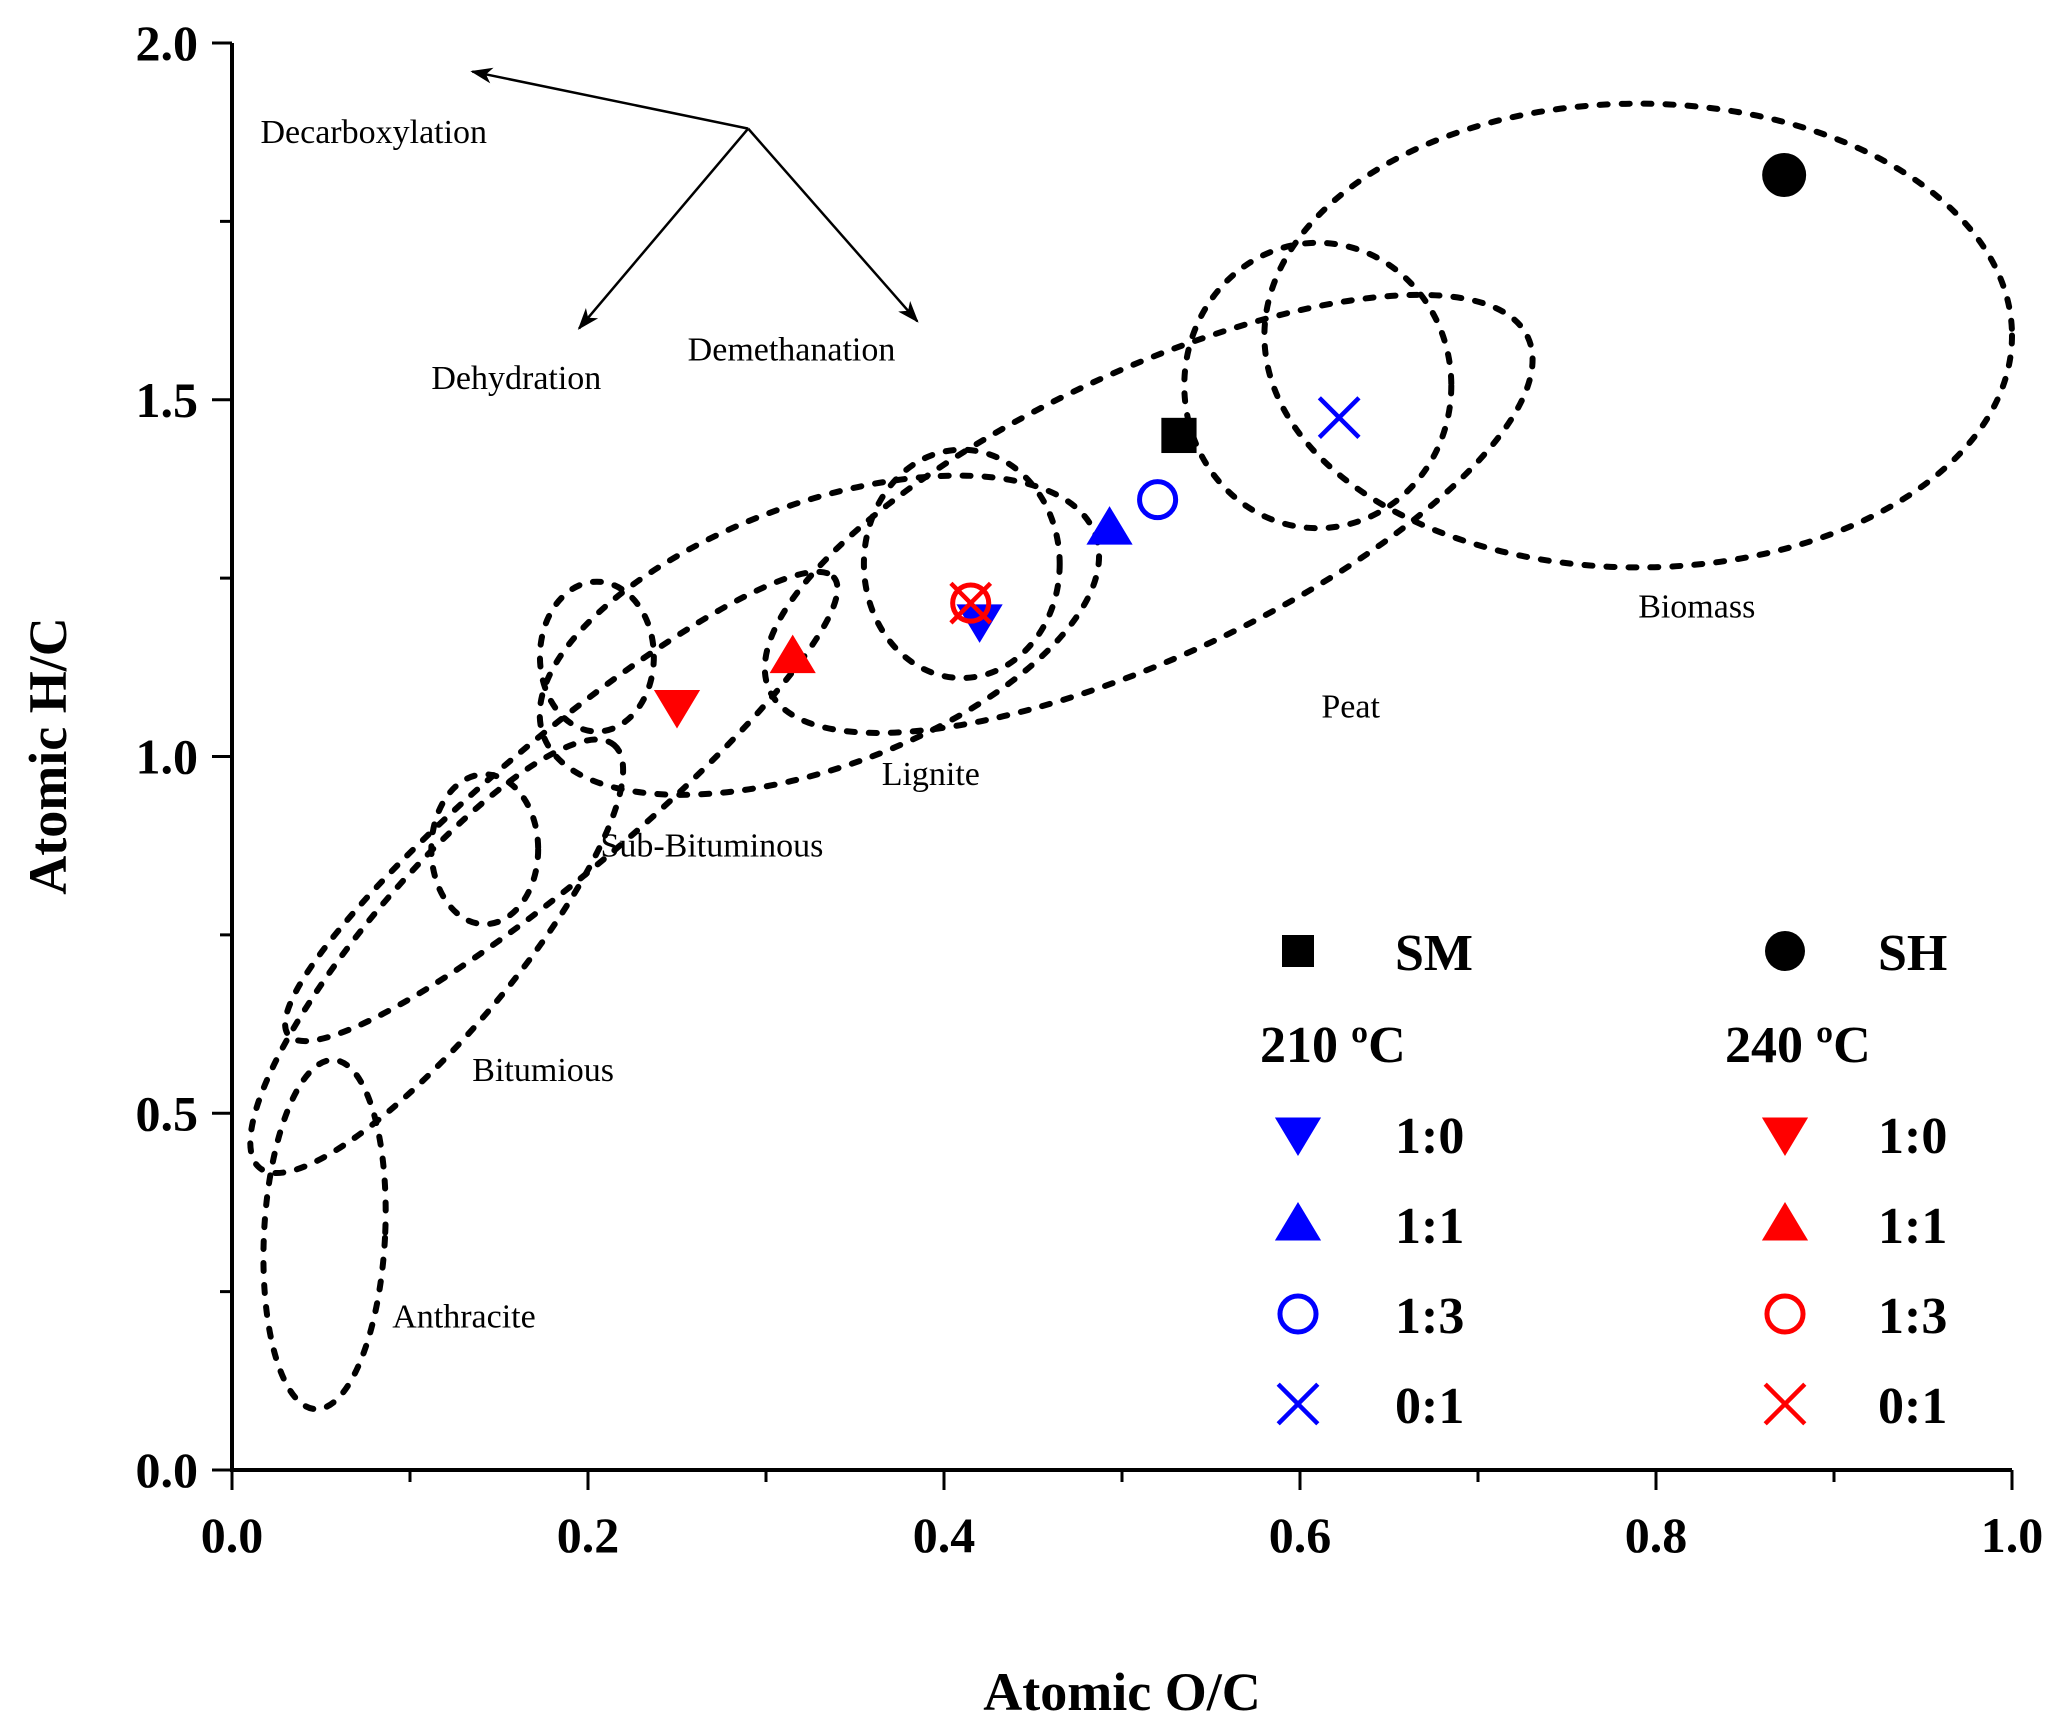 Image resolution: width=2054 pixels, height=1724 pixels. I want to click on x-tick-label: 0.6, so click(1300, 1535).